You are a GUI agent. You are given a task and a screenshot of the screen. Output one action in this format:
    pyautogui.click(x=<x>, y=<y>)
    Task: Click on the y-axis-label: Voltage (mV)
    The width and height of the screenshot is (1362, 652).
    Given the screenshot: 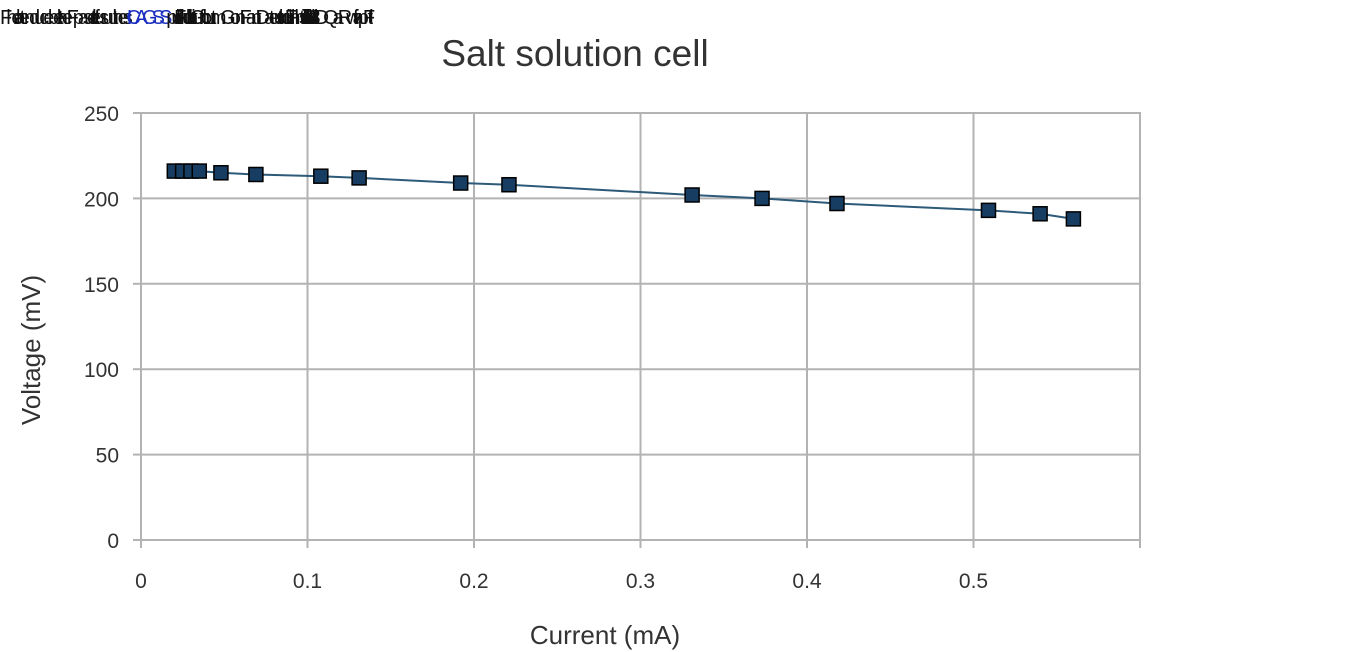 What is the action you would take?
    pyautogui.click(x=31, y=350)
    